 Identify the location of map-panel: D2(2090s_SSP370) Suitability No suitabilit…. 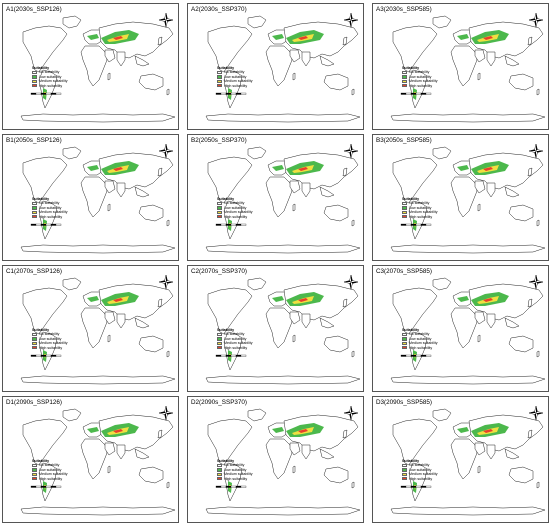
(275, 459).